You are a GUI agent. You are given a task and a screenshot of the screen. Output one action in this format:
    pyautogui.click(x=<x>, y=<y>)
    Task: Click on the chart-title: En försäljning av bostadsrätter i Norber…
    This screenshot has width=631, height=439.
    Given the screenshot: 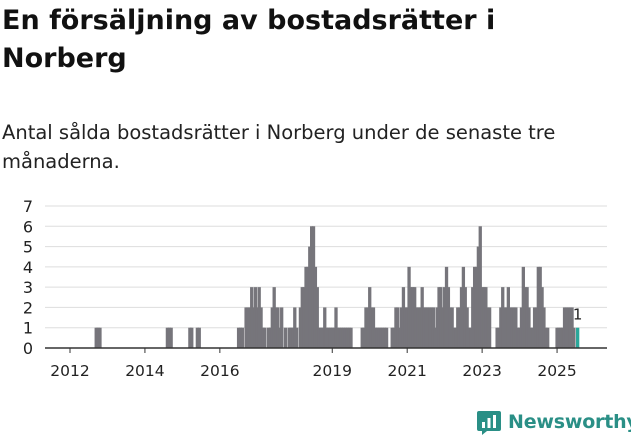 What is the action you would take?
    pyautogui.click(x=249, y=39)
    